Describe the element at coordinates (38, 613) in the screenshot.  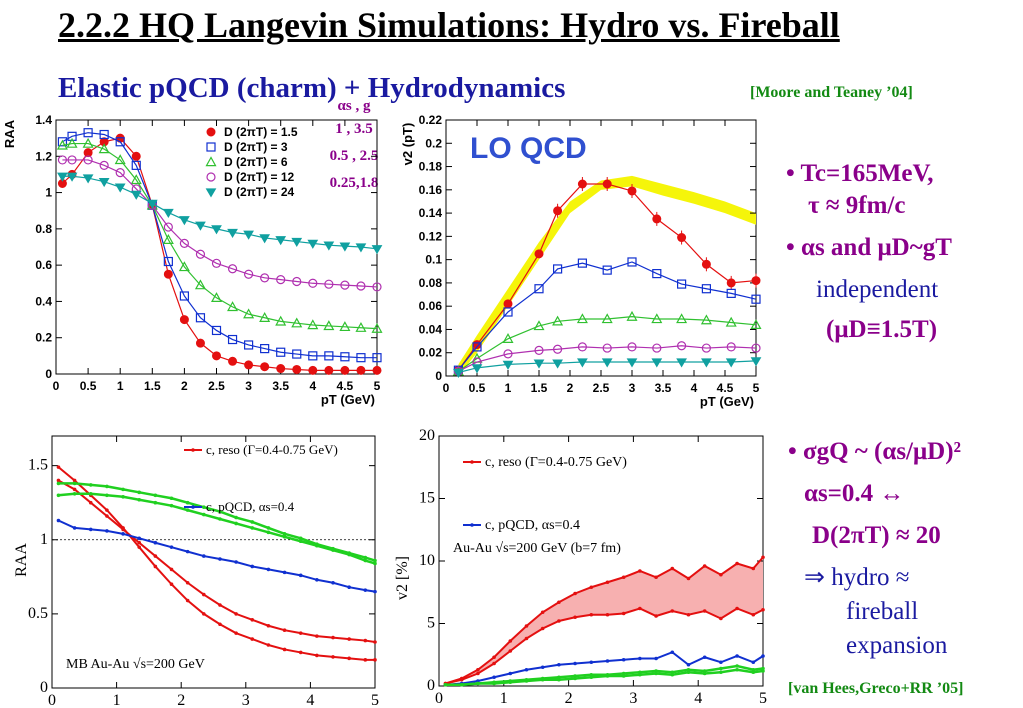
I see `y-tick-label: 0.5` at that location.